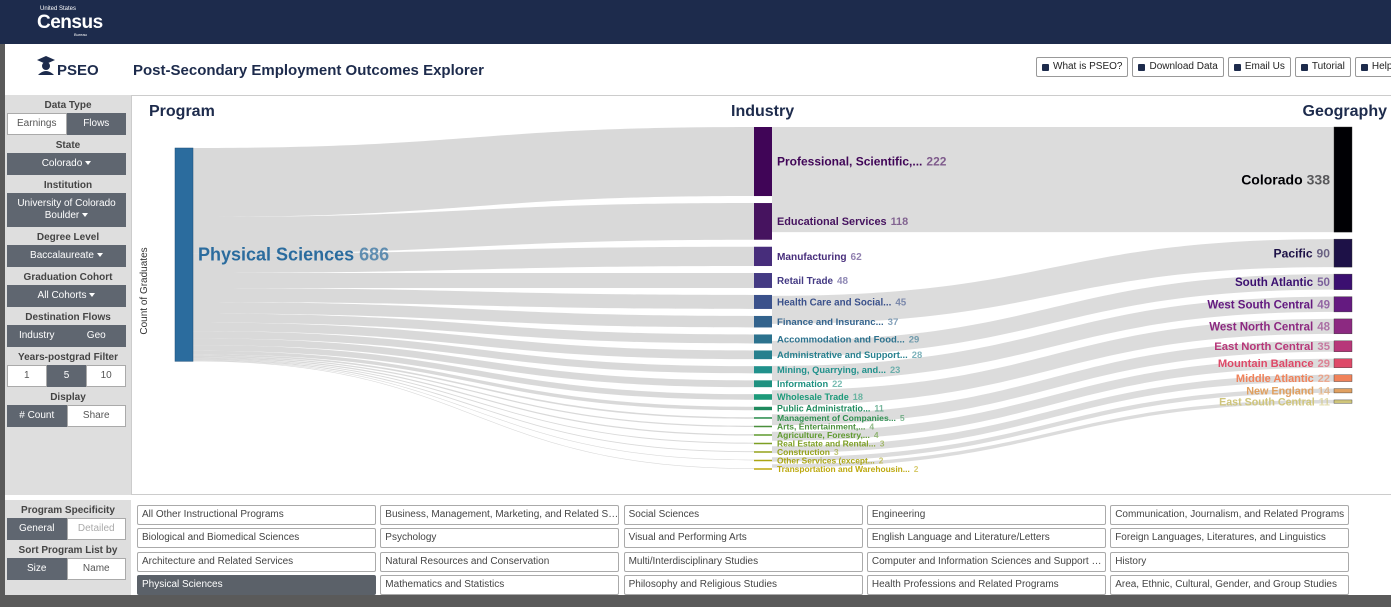  Describe the element at coordinates (1372, 67) in the screenshot. I see `header-button: Help` at that location.